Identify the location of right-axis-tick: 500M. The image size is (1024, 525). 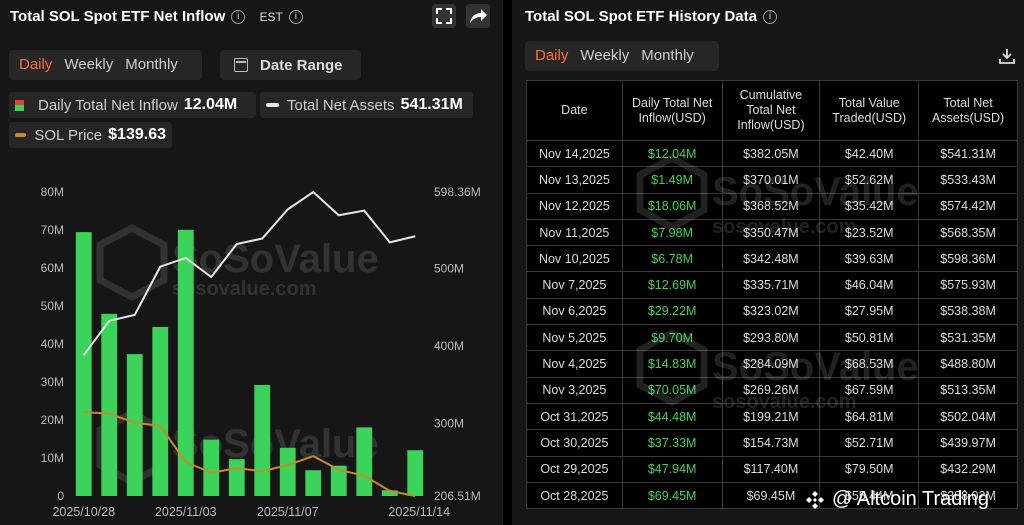
(449, 268).